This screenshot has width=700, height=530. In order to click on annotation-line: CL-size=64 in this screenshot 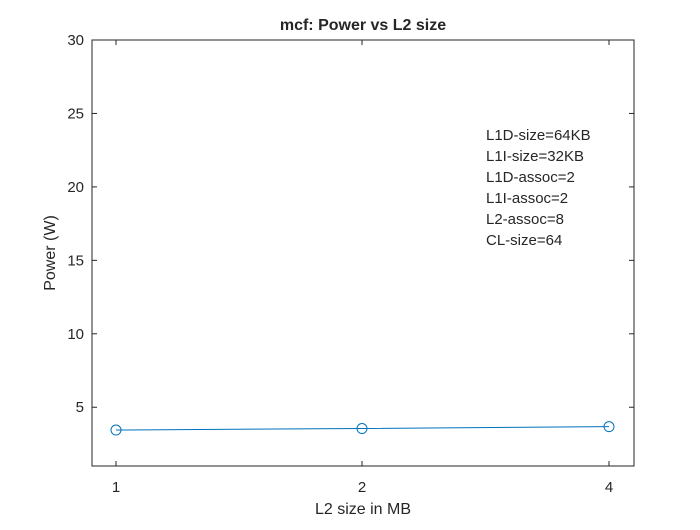, I will do `click(524, 240)`.